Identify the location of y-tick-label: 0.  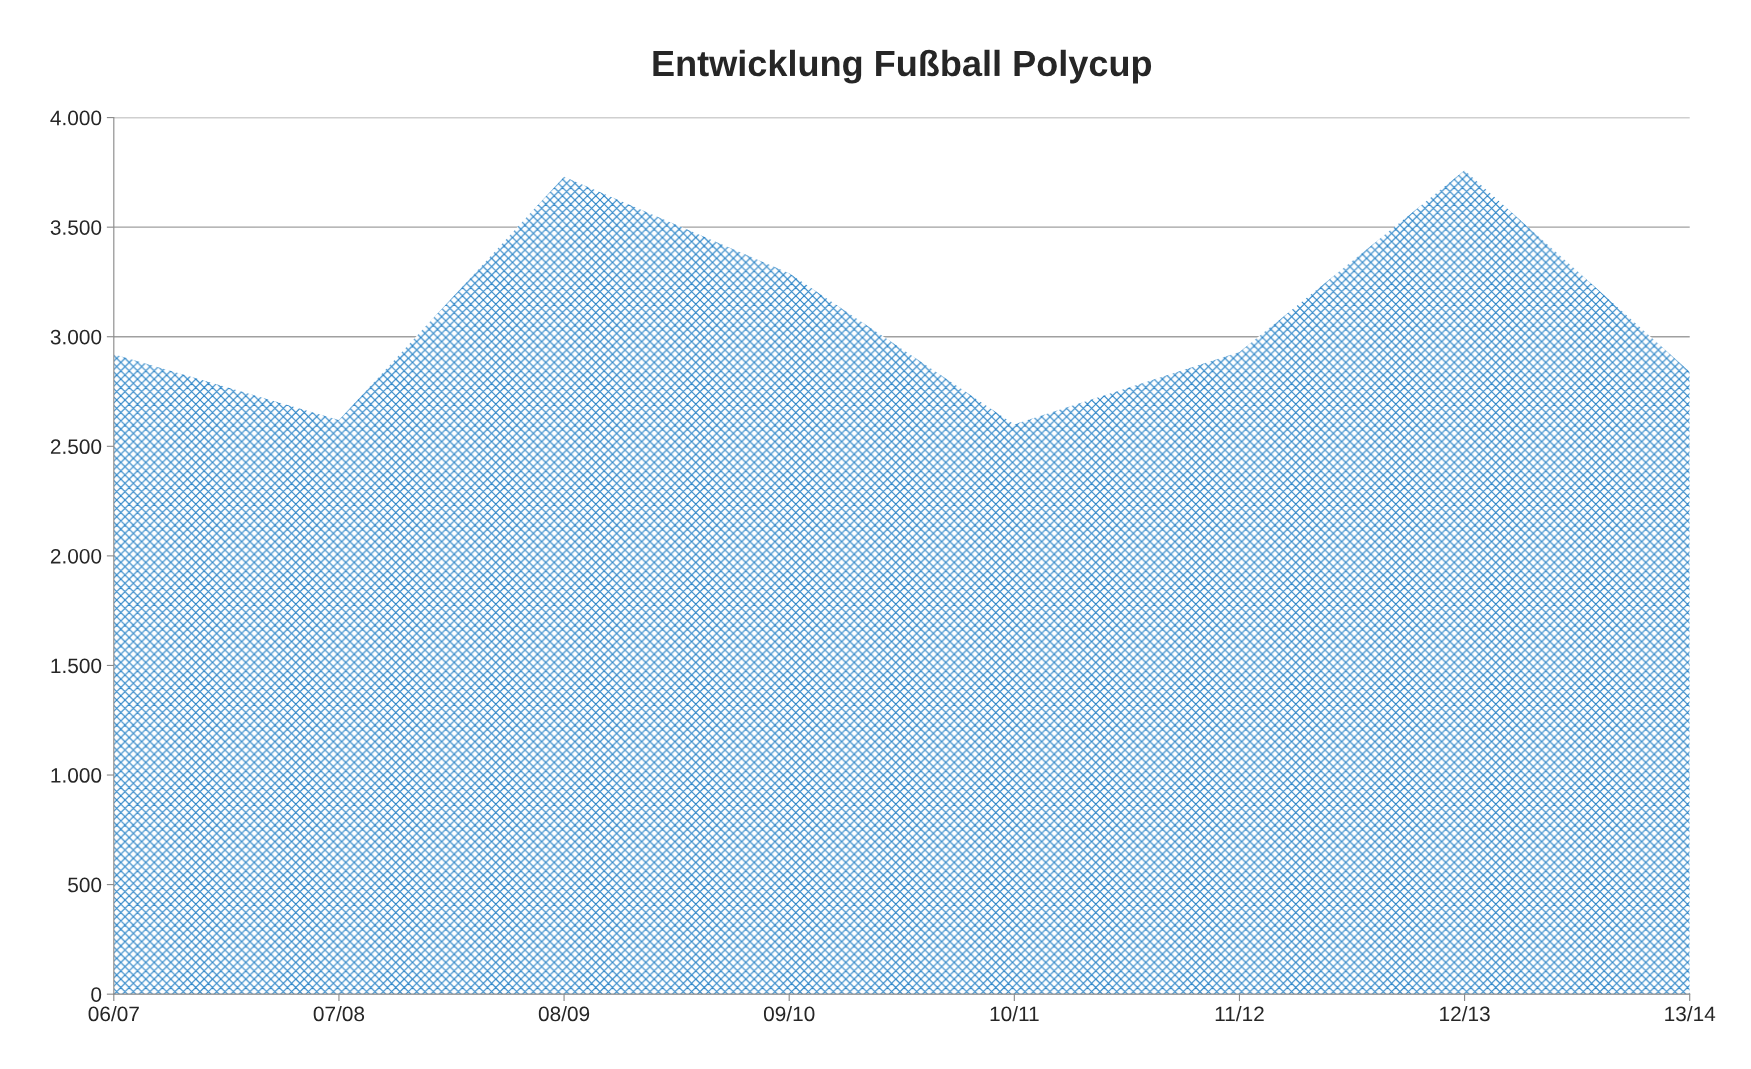
(96, 994).